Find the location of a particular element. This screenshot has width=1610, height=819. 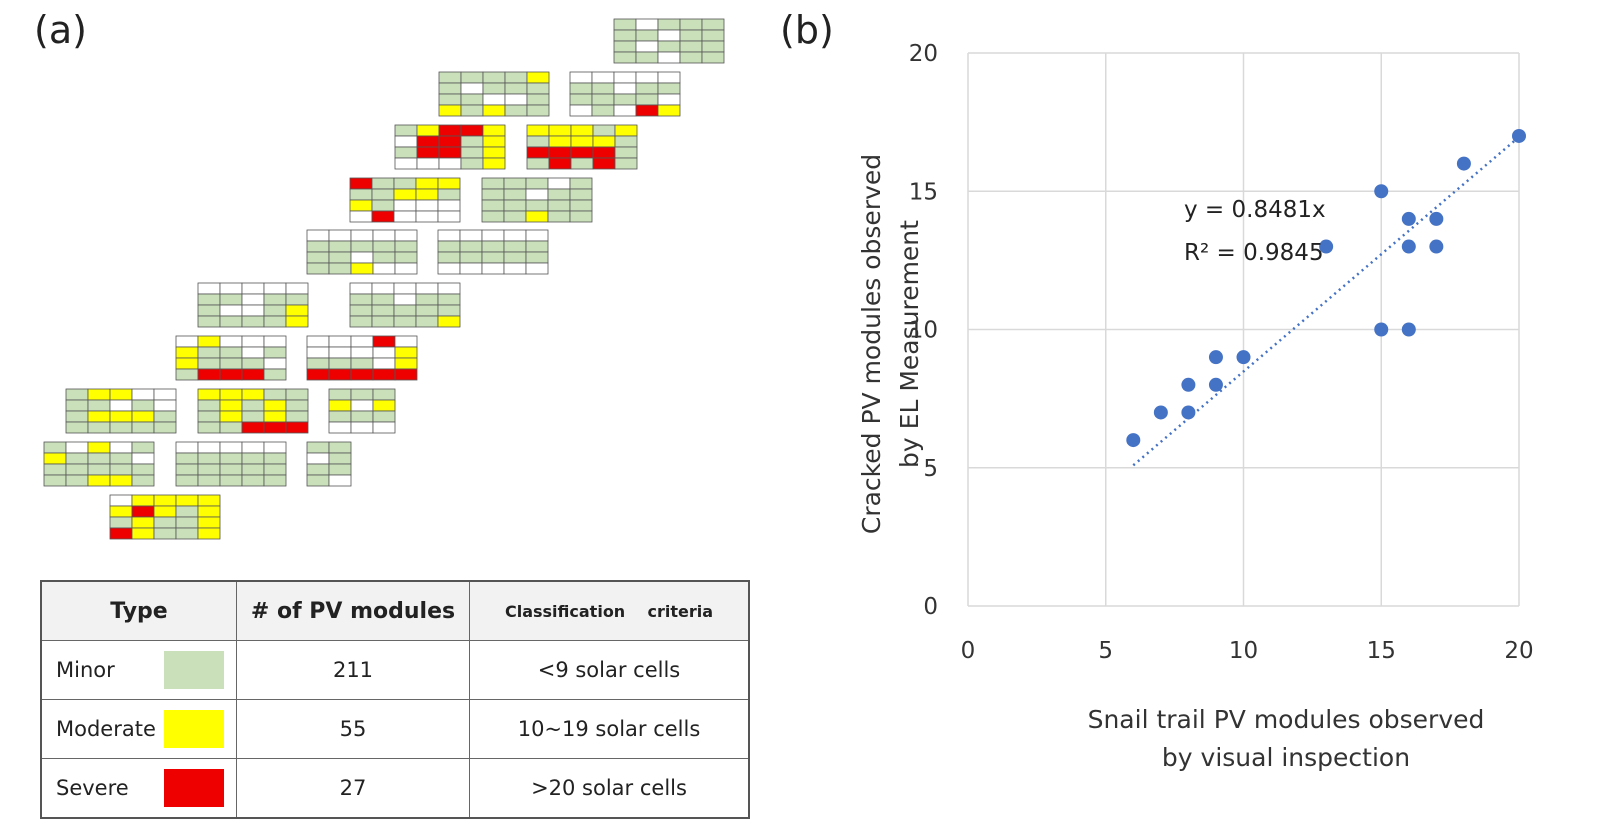

y-tick-label: 20 is located at coordinates (923, 54).